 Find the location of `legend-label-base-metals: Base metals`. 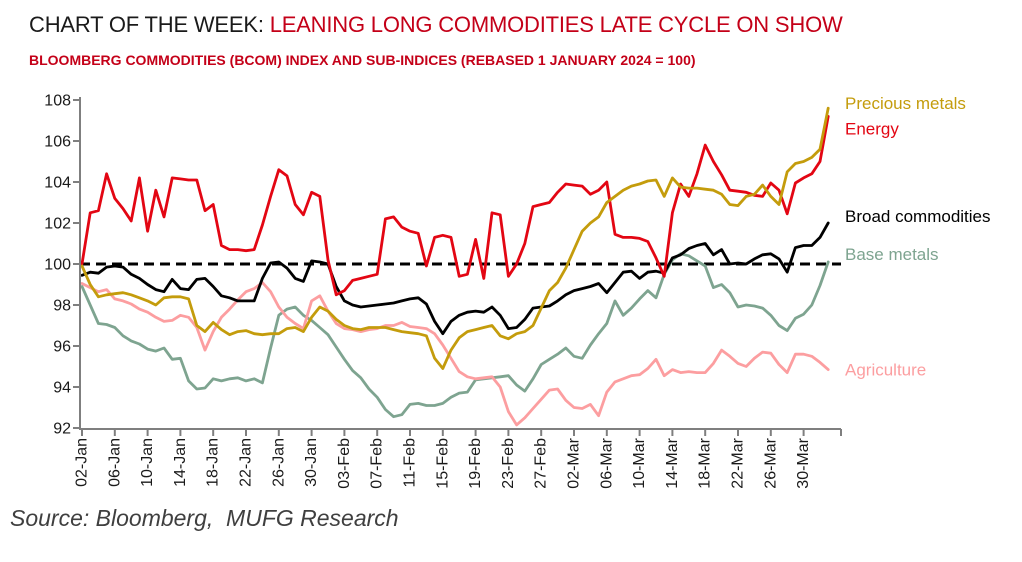

legend-label-base-metals: Base metals is located at coordinates (892, 254).